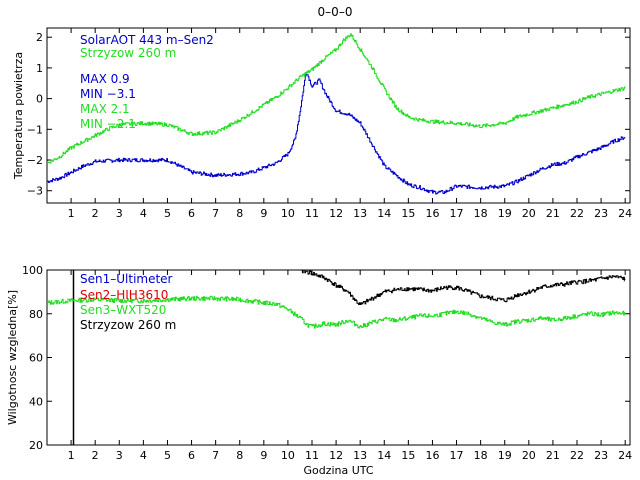 The width and height of the screenshot is (640, 480). Describe the element at coordinates (32, 270) in the screenshot. I see `y-tick-label: 100` at that location.